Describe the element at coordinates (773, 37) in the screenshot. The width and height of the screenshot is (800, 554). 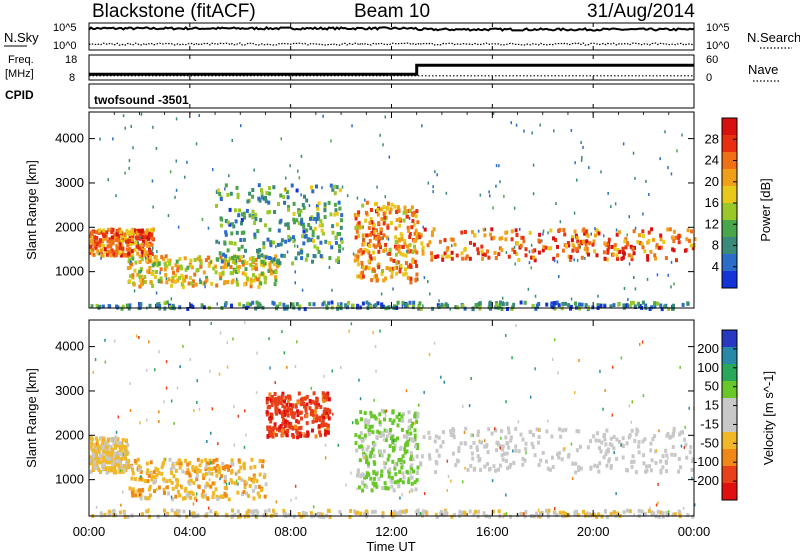
I see `noise-right-label: N.Search` at that location.